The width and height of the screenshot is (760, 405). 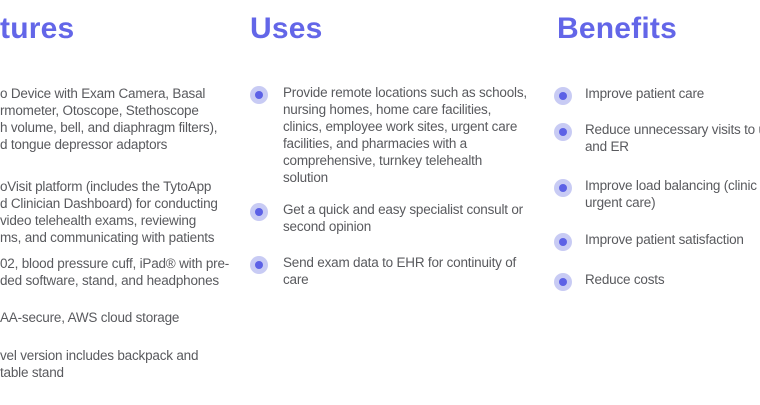 I want to click on features-block-storage: AA-secure, AWS cloud storage, so click(x=89, y=317).